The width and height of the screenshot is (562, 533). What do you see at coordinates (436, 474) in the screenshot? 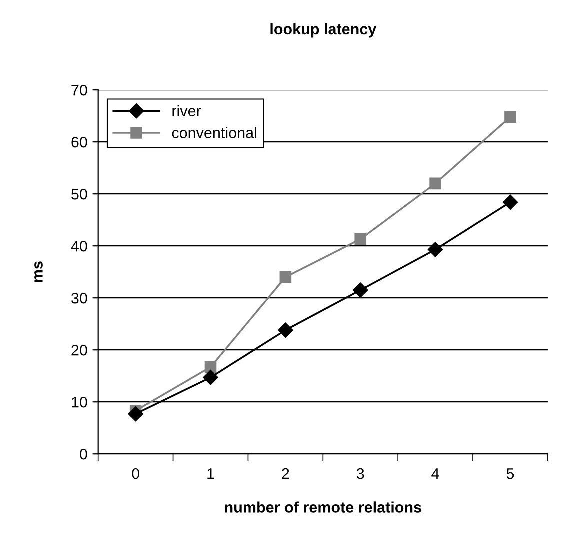
I see `x-tick-label: 4` at bounding box center [436, 474].